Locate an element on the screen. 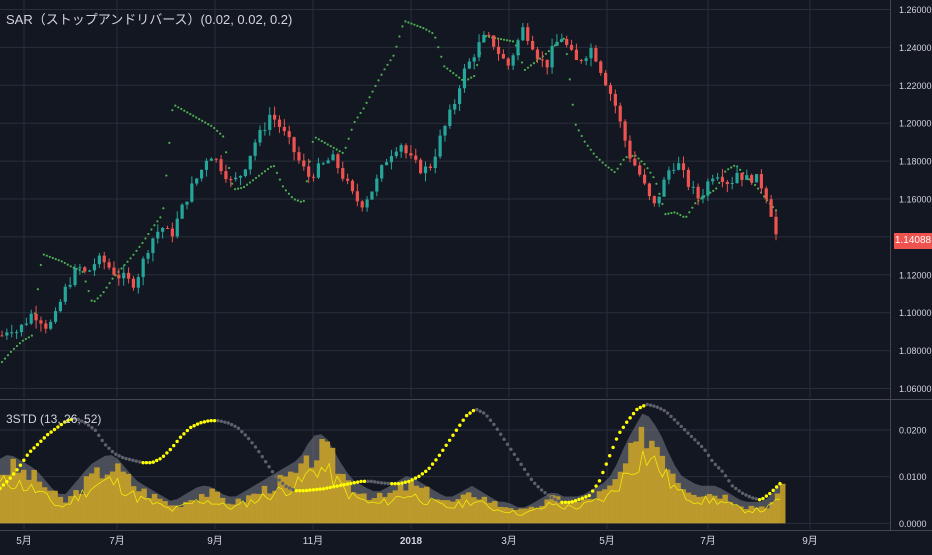 The height and width of the screenshot is (555, 932). price-tick-label: 1.26000 is located at coordinates (915, 10).